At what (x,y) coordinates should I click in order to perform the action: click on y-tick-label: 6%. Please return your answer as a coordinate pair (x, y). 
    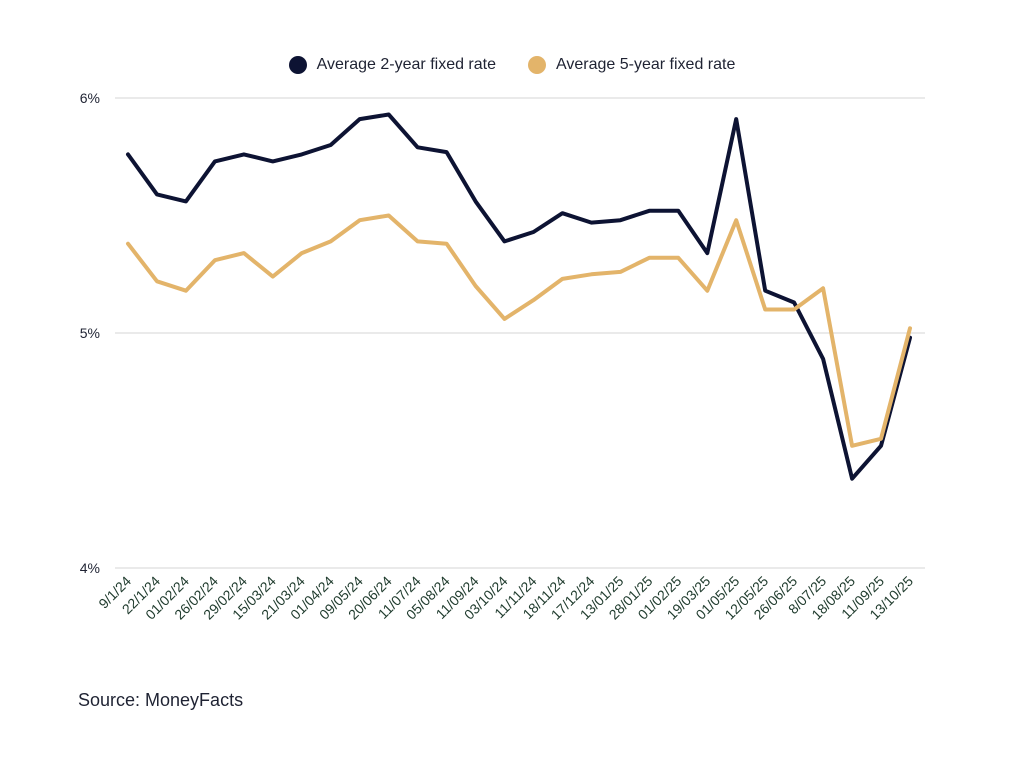
    Looking at the image, I should click on (90, 98).